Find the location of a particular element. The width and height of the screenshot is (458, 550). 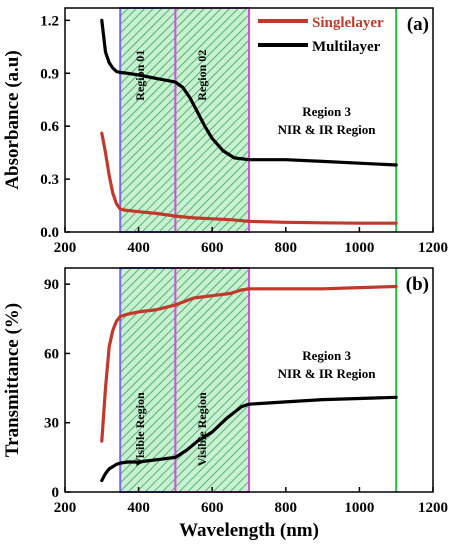

panel-a-label: (a) is located at coordinates (418, 24).